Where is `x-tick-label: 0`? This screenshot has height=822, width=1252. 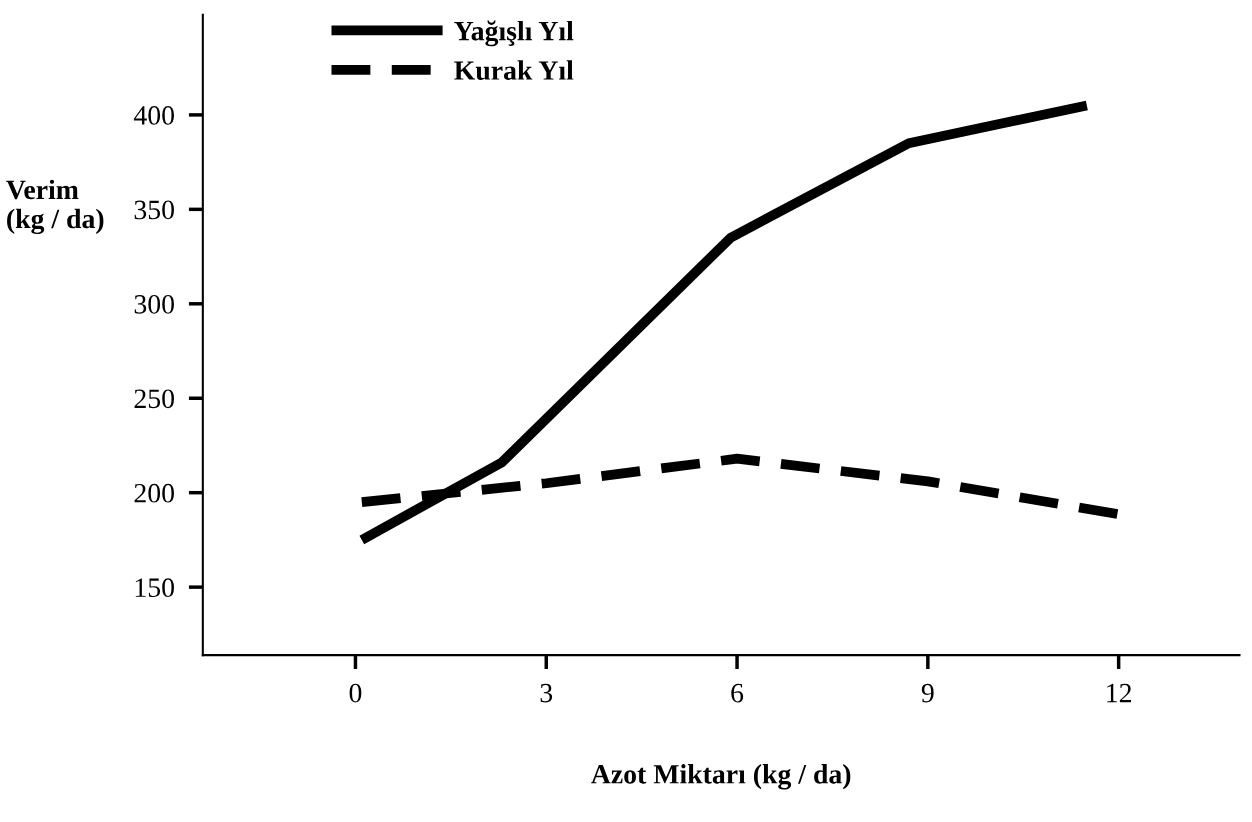
x-tick-label: 0 is located at coordinates (355, 693).